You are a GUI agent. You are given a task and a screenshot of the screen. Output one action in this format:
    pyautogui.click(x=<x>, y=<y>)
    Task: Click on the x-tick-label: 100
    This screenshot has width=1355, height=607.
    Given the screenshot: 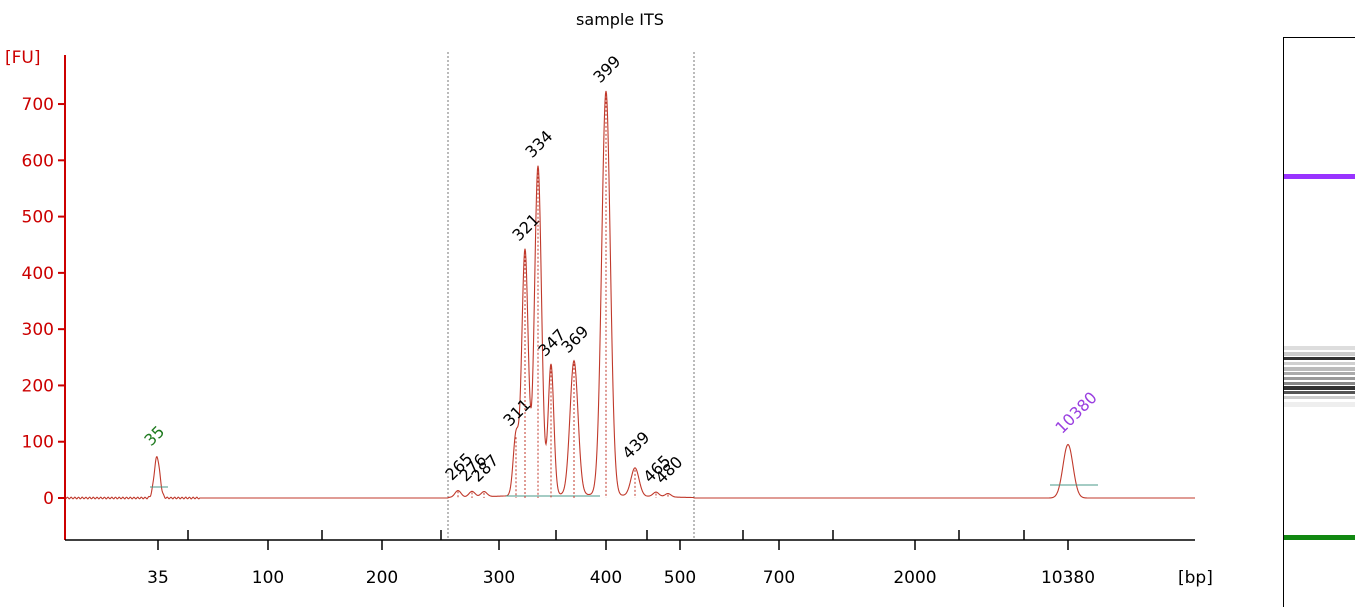 What is the action you would take?
    pyautogui.click(x=268, y=578)
    